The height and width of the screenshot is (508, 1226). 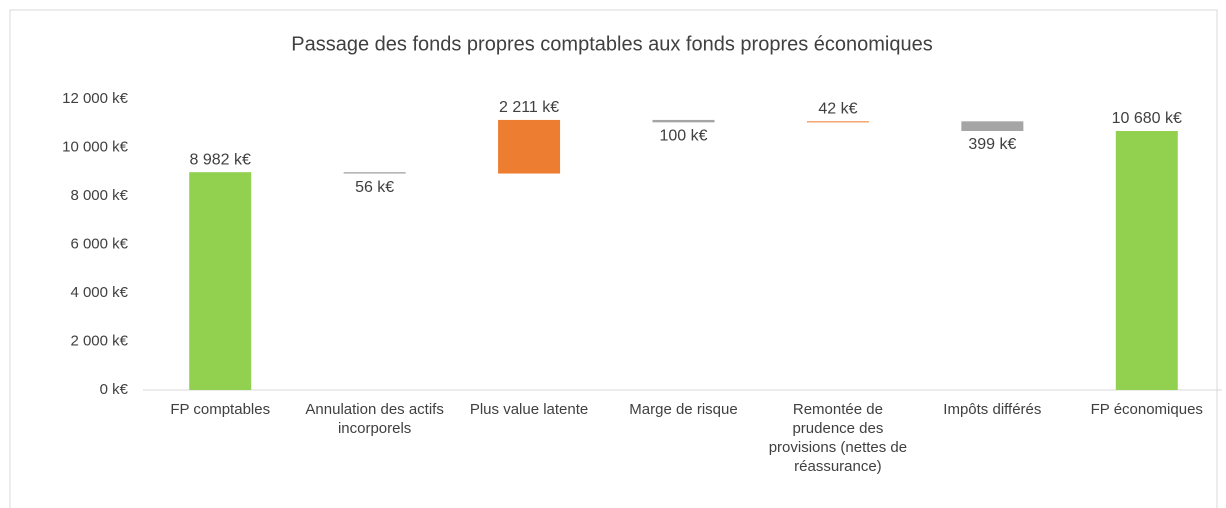 I want to click on x-tick-label-box: FP économiques, so click(x=1146, y=409).